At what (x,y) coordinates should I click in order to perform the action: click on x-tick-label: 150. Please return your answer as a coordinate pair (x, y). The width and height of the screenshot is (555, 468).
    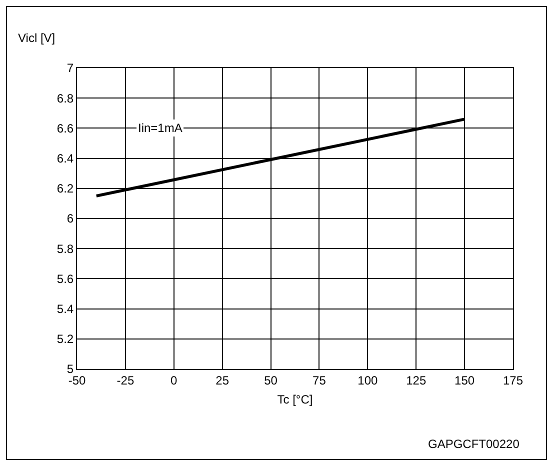
    Looking at the image, I should click on (464, 380).